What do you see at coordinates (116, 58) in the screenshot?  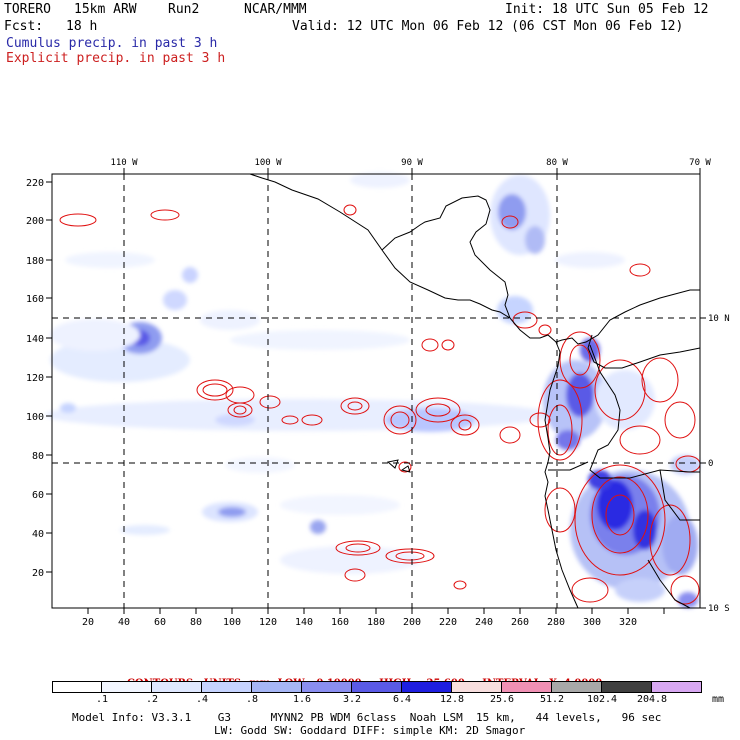 I see `explicit-precip-label: Explicit precip. in past 3 h` at bounding box center [116, 58].